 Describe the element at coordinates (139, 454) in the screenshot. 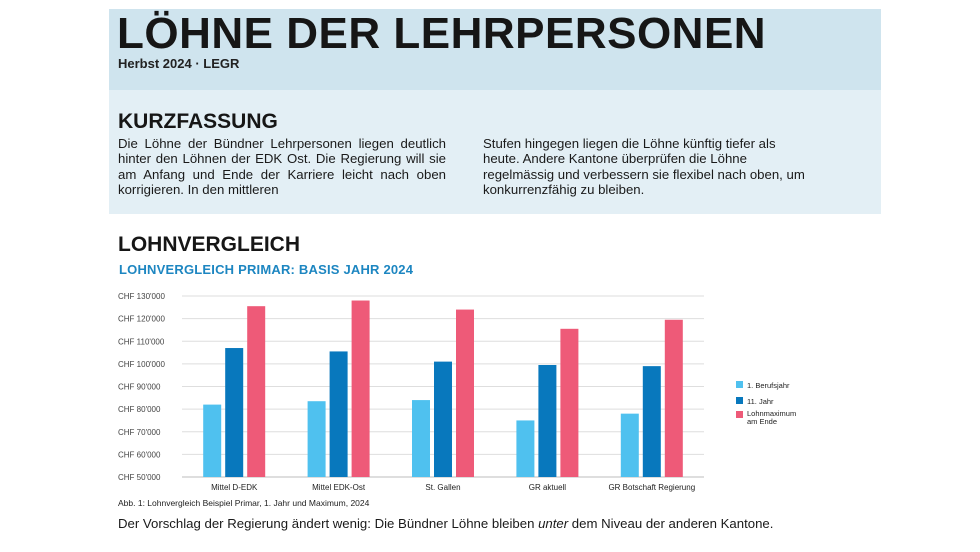

I see `y-tick-label: CHF 60'000` at that location.